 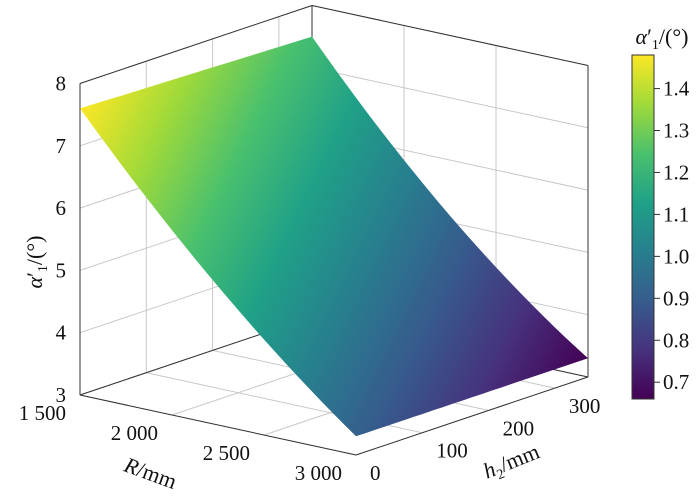 I want to click on colorbar-title: α′1/(°), so click(x=662, y=38).